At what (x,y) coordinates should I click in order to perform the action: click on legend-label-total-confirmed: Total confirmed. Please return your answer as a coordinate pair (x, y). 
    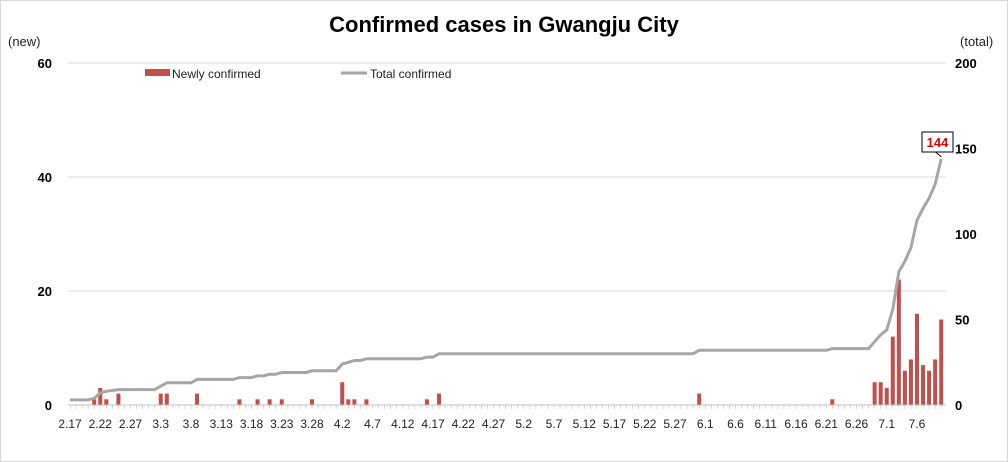
    Looking at the image, I should click on (410, 74).